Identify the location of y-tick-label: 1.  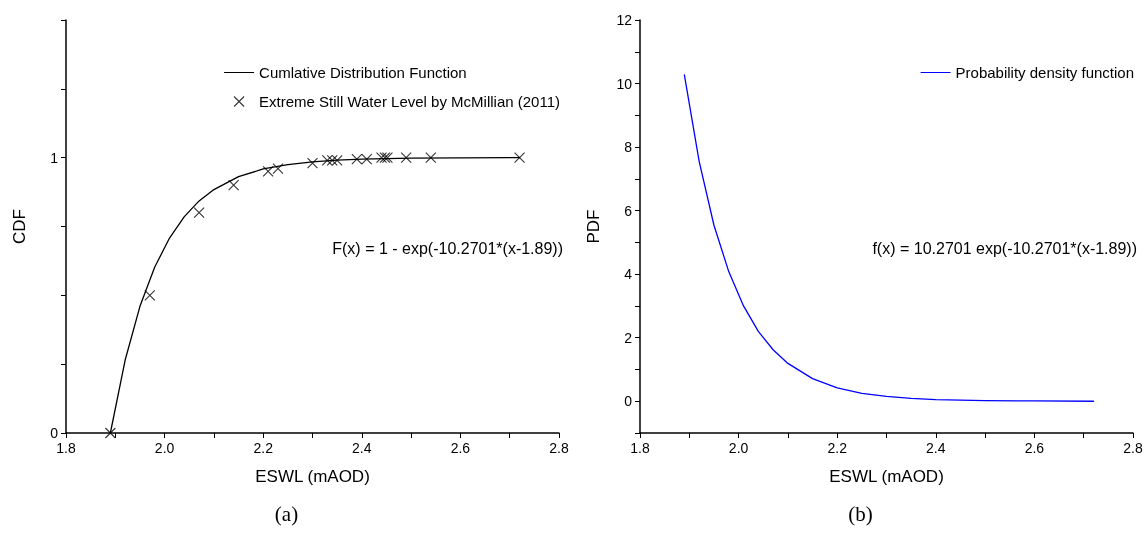
(54, 157).